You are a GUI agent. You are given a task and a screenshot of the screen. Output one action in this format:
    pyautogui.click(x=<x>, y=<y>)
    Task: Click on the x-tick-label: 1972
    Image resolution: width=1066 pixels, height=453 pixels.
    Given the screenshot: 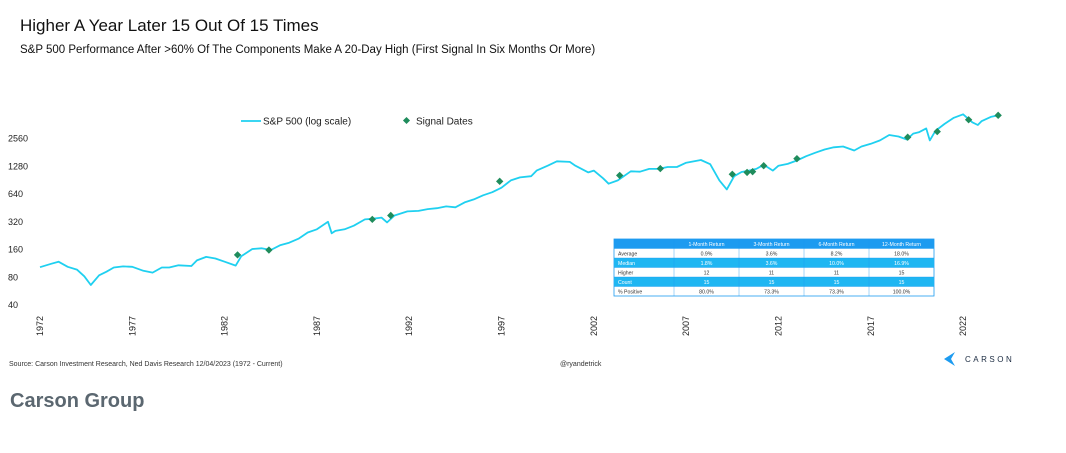 What is the action you would take?
    pyautogui.click(x=40, y=326)
    